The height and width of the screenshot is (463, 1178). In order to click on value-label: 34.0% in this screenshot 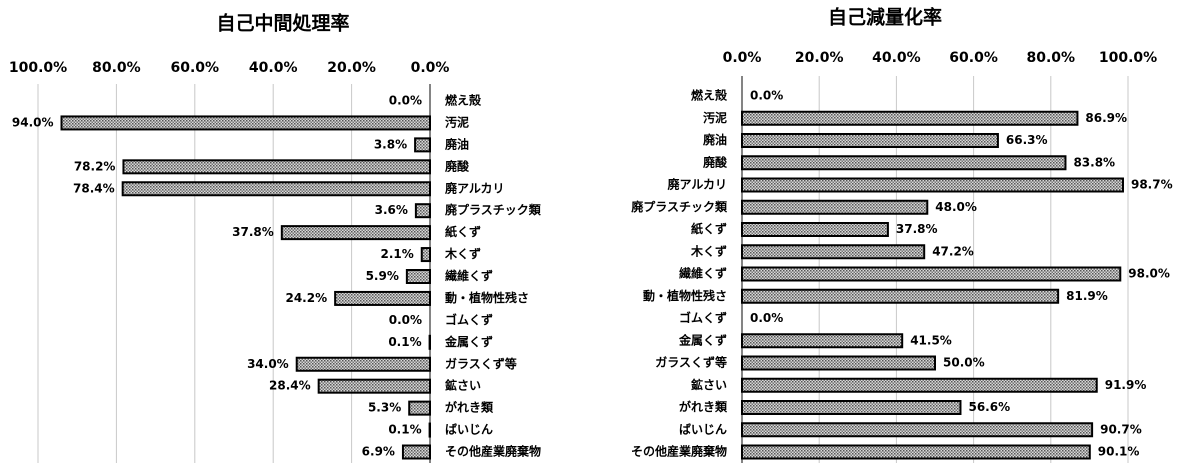, I will do `click(268, 364)`.